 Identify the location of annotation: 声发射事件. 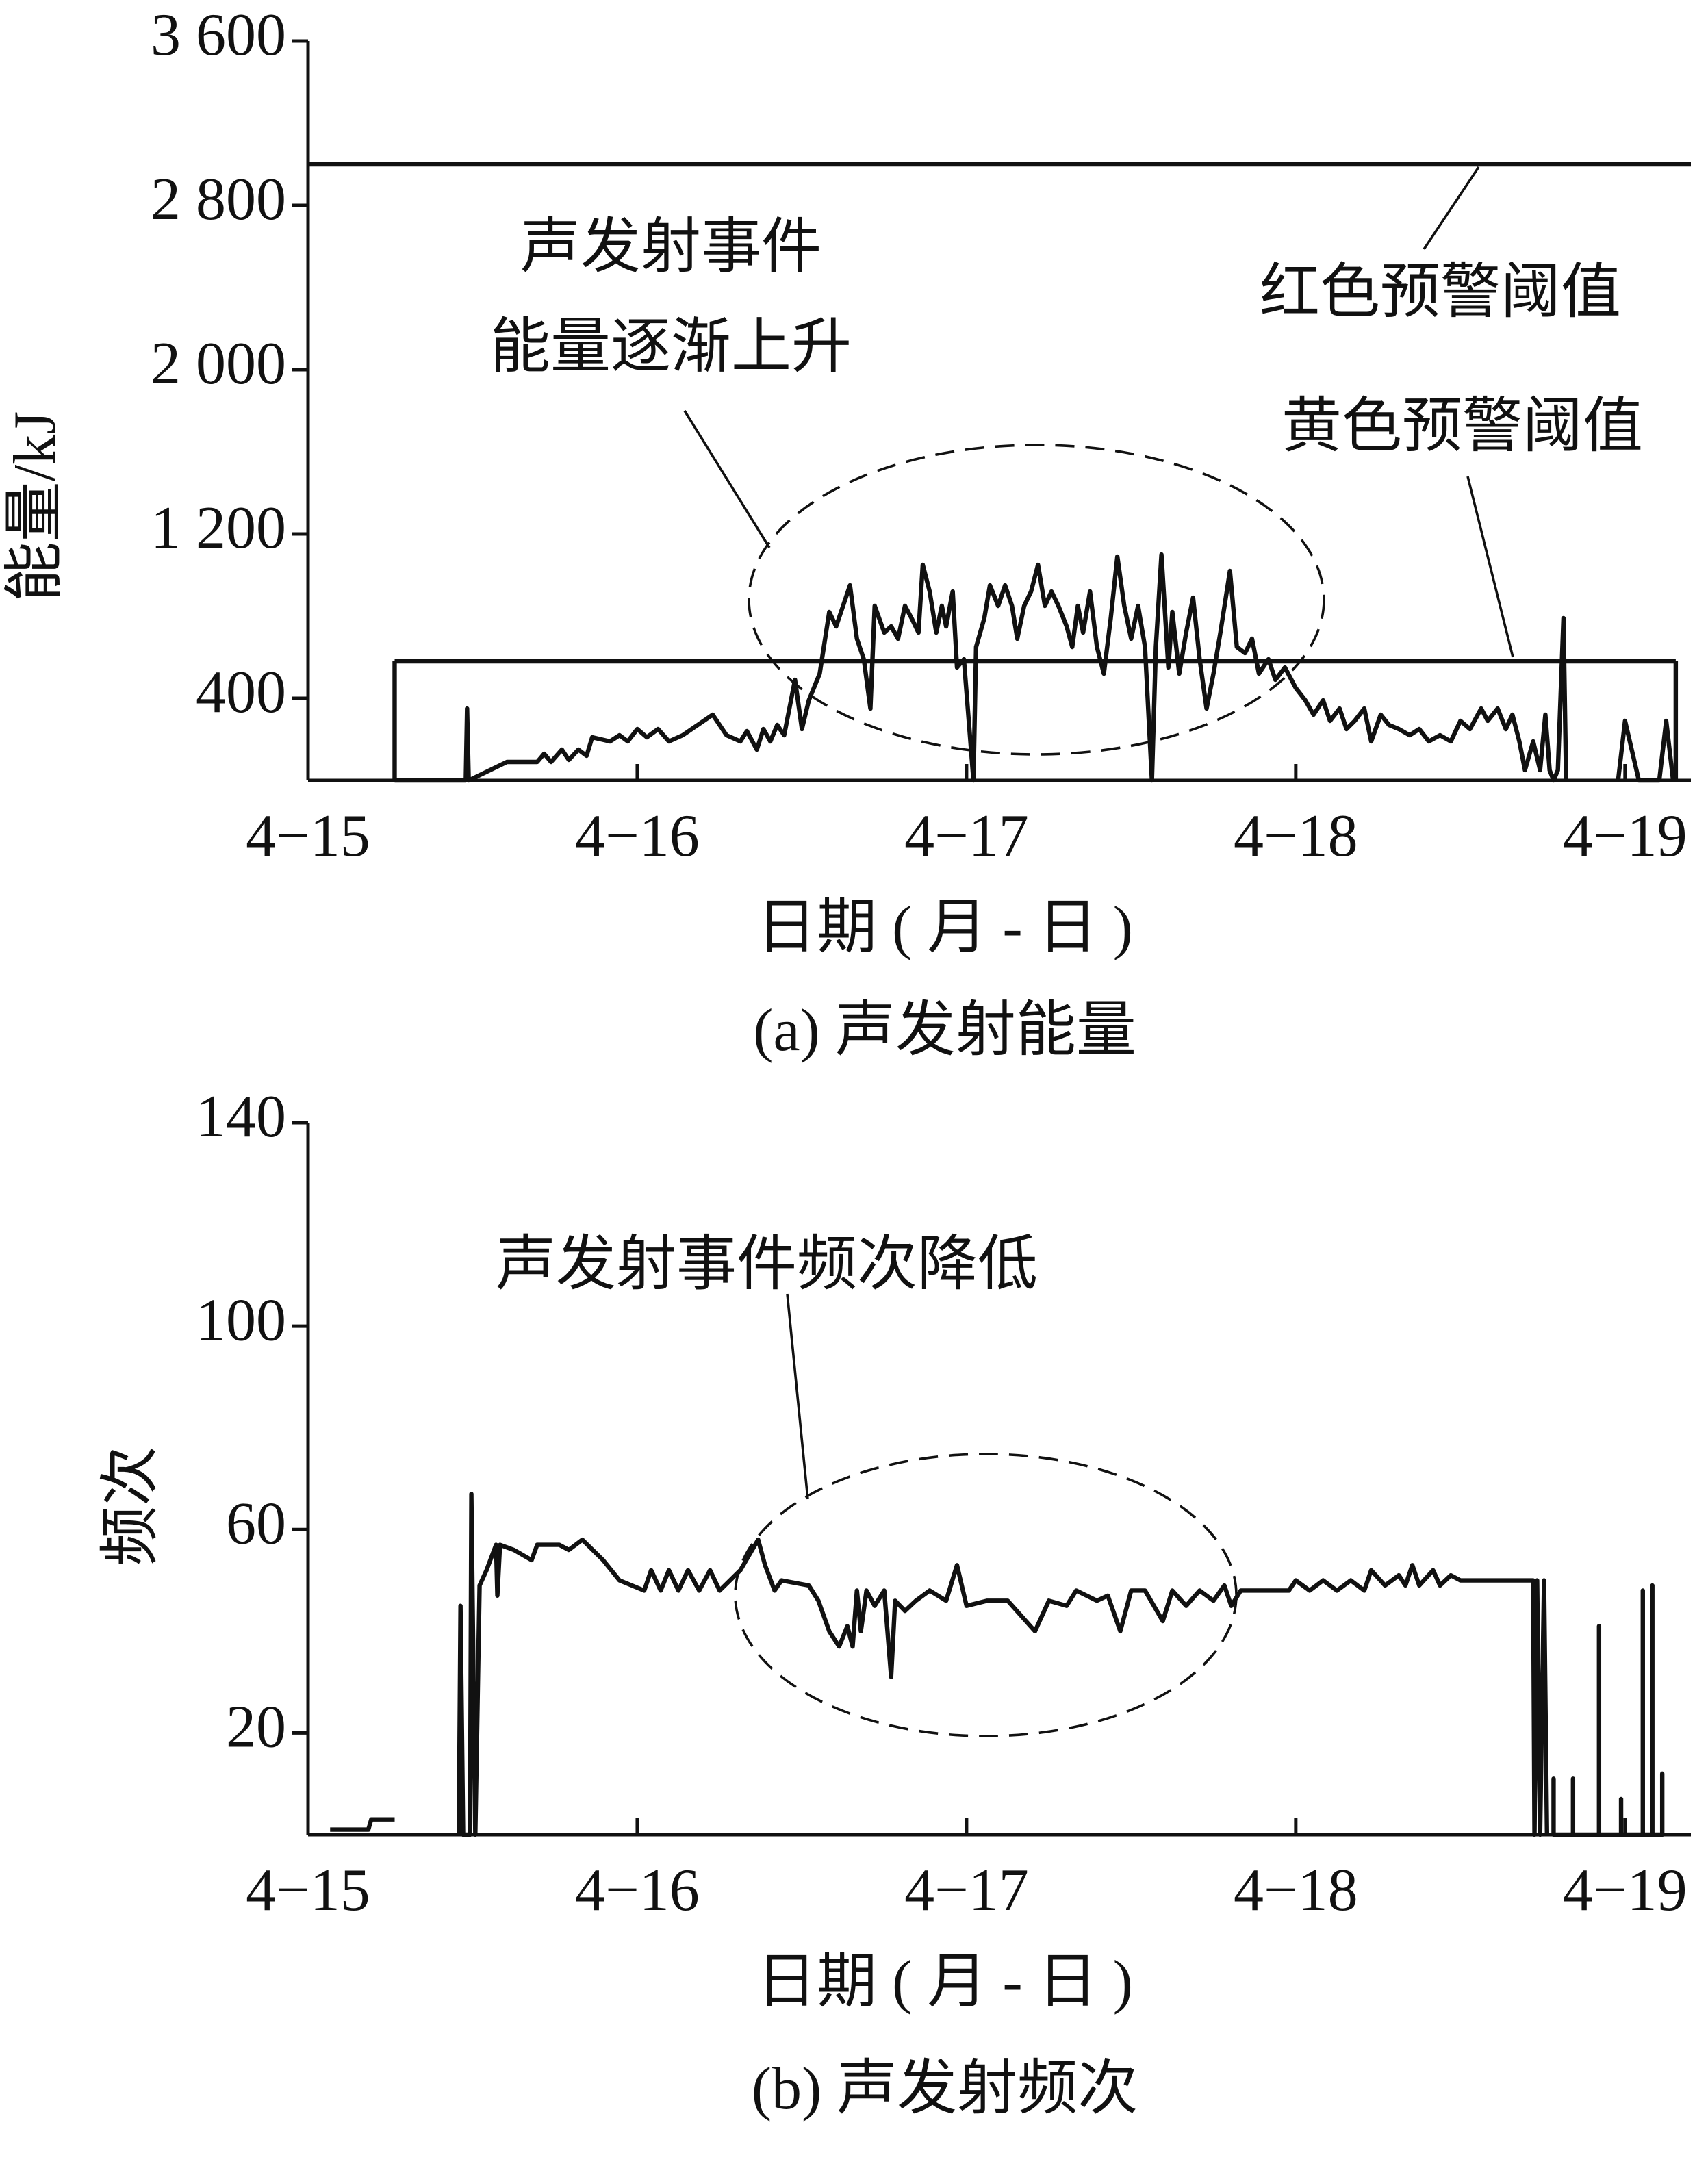
(670, 247).